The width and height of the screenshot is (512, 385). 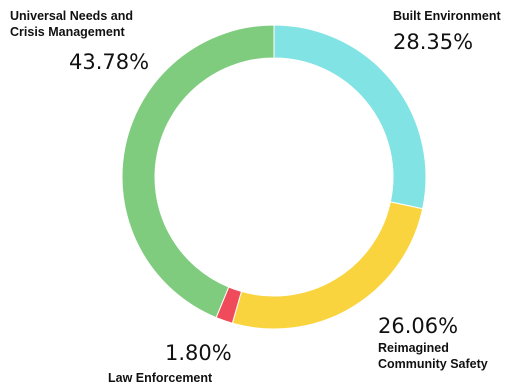 I want to click on slice-label-law-enforcement: Law Enforcement, so click(x=160, y=378).